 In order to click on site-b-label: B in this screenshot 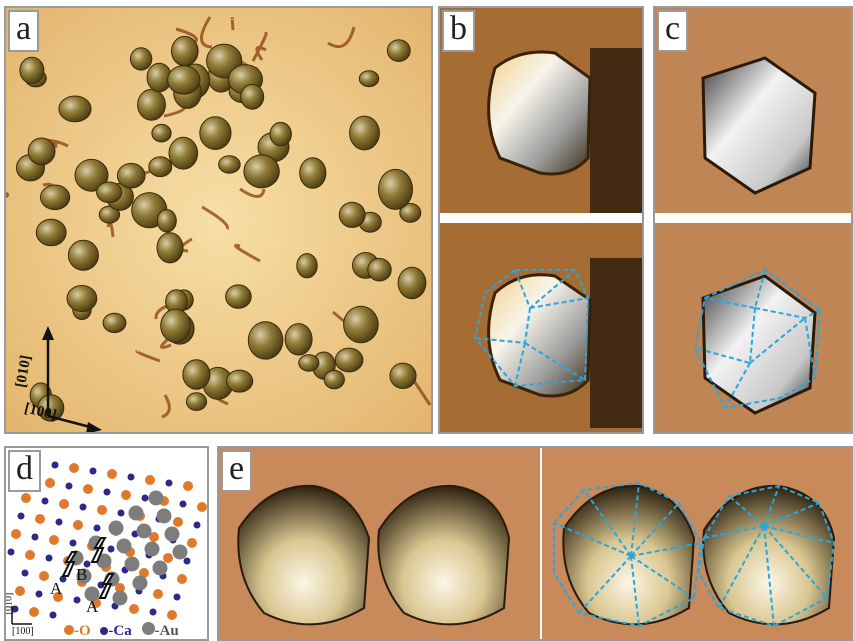, I will do `click(82, 574)`.